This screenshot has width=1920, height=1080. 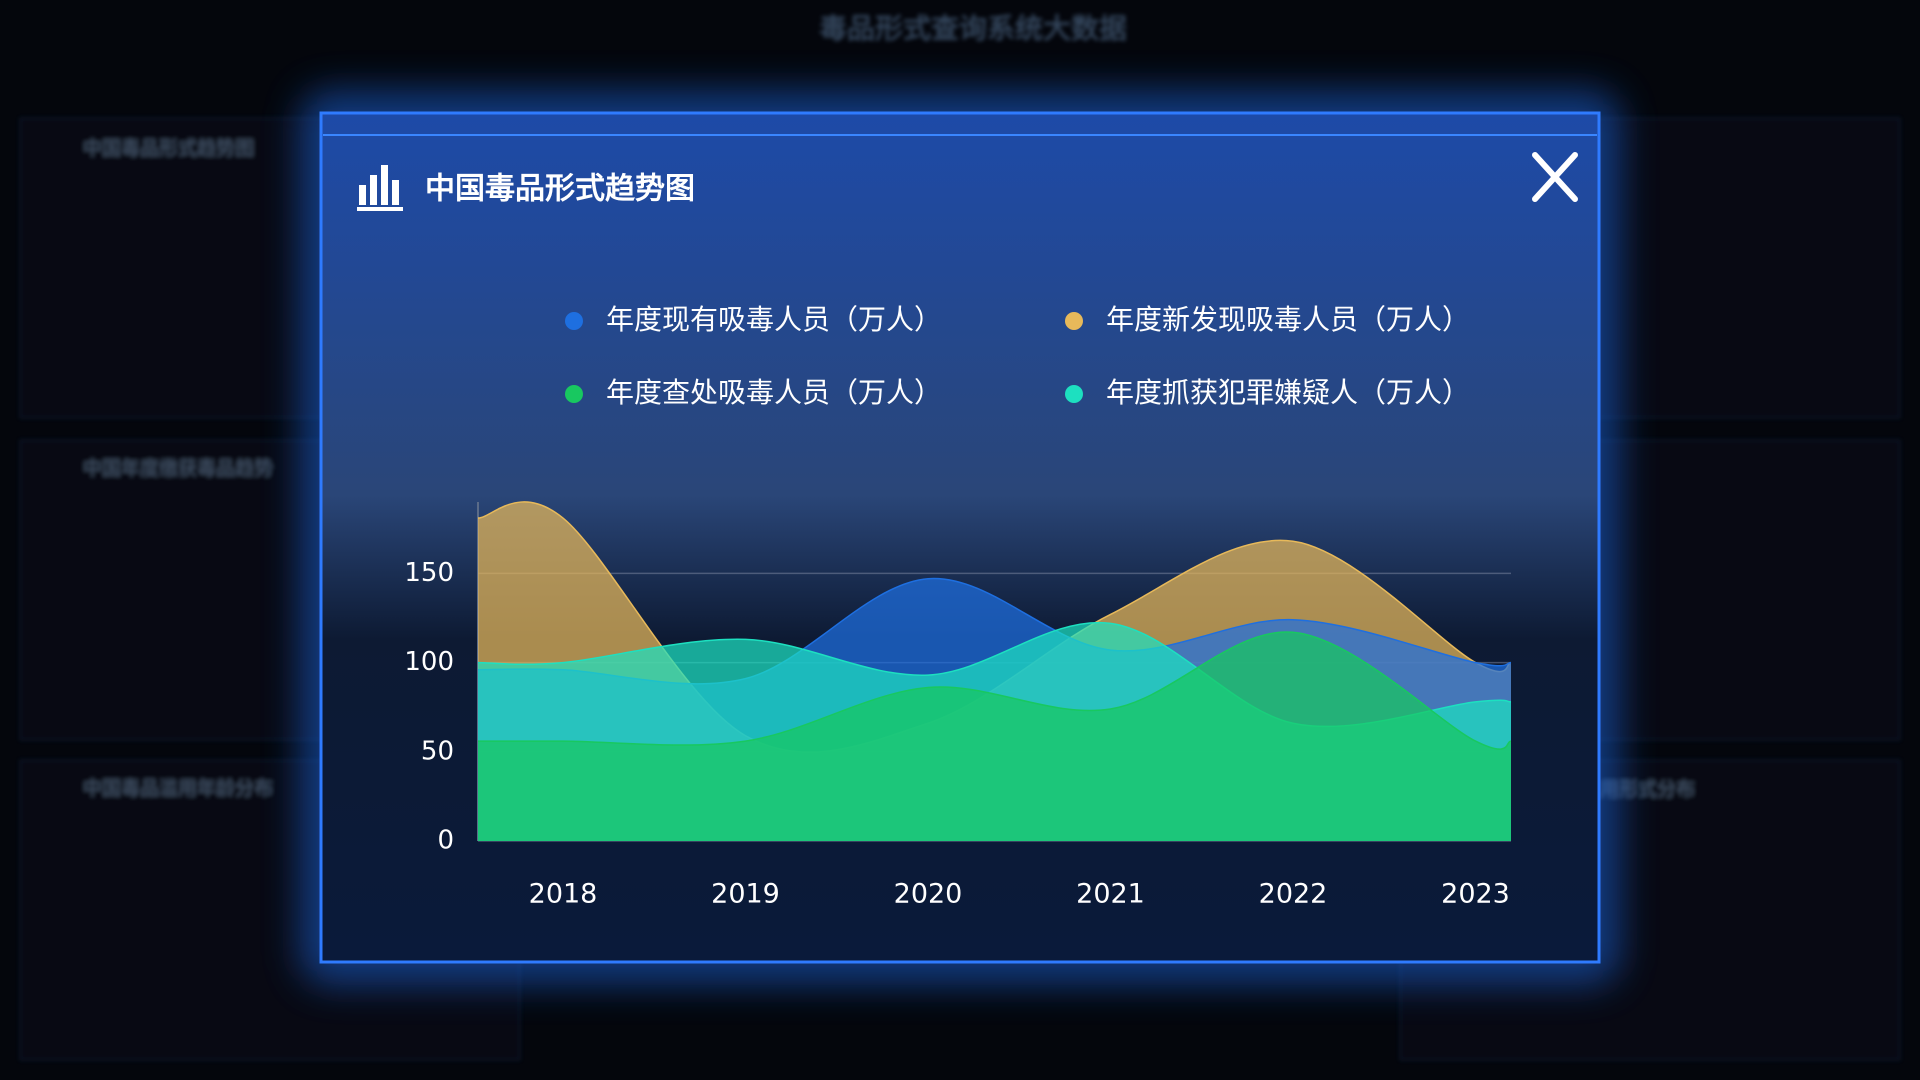 I want to click on chart-icon, so click(x=380, y=188).